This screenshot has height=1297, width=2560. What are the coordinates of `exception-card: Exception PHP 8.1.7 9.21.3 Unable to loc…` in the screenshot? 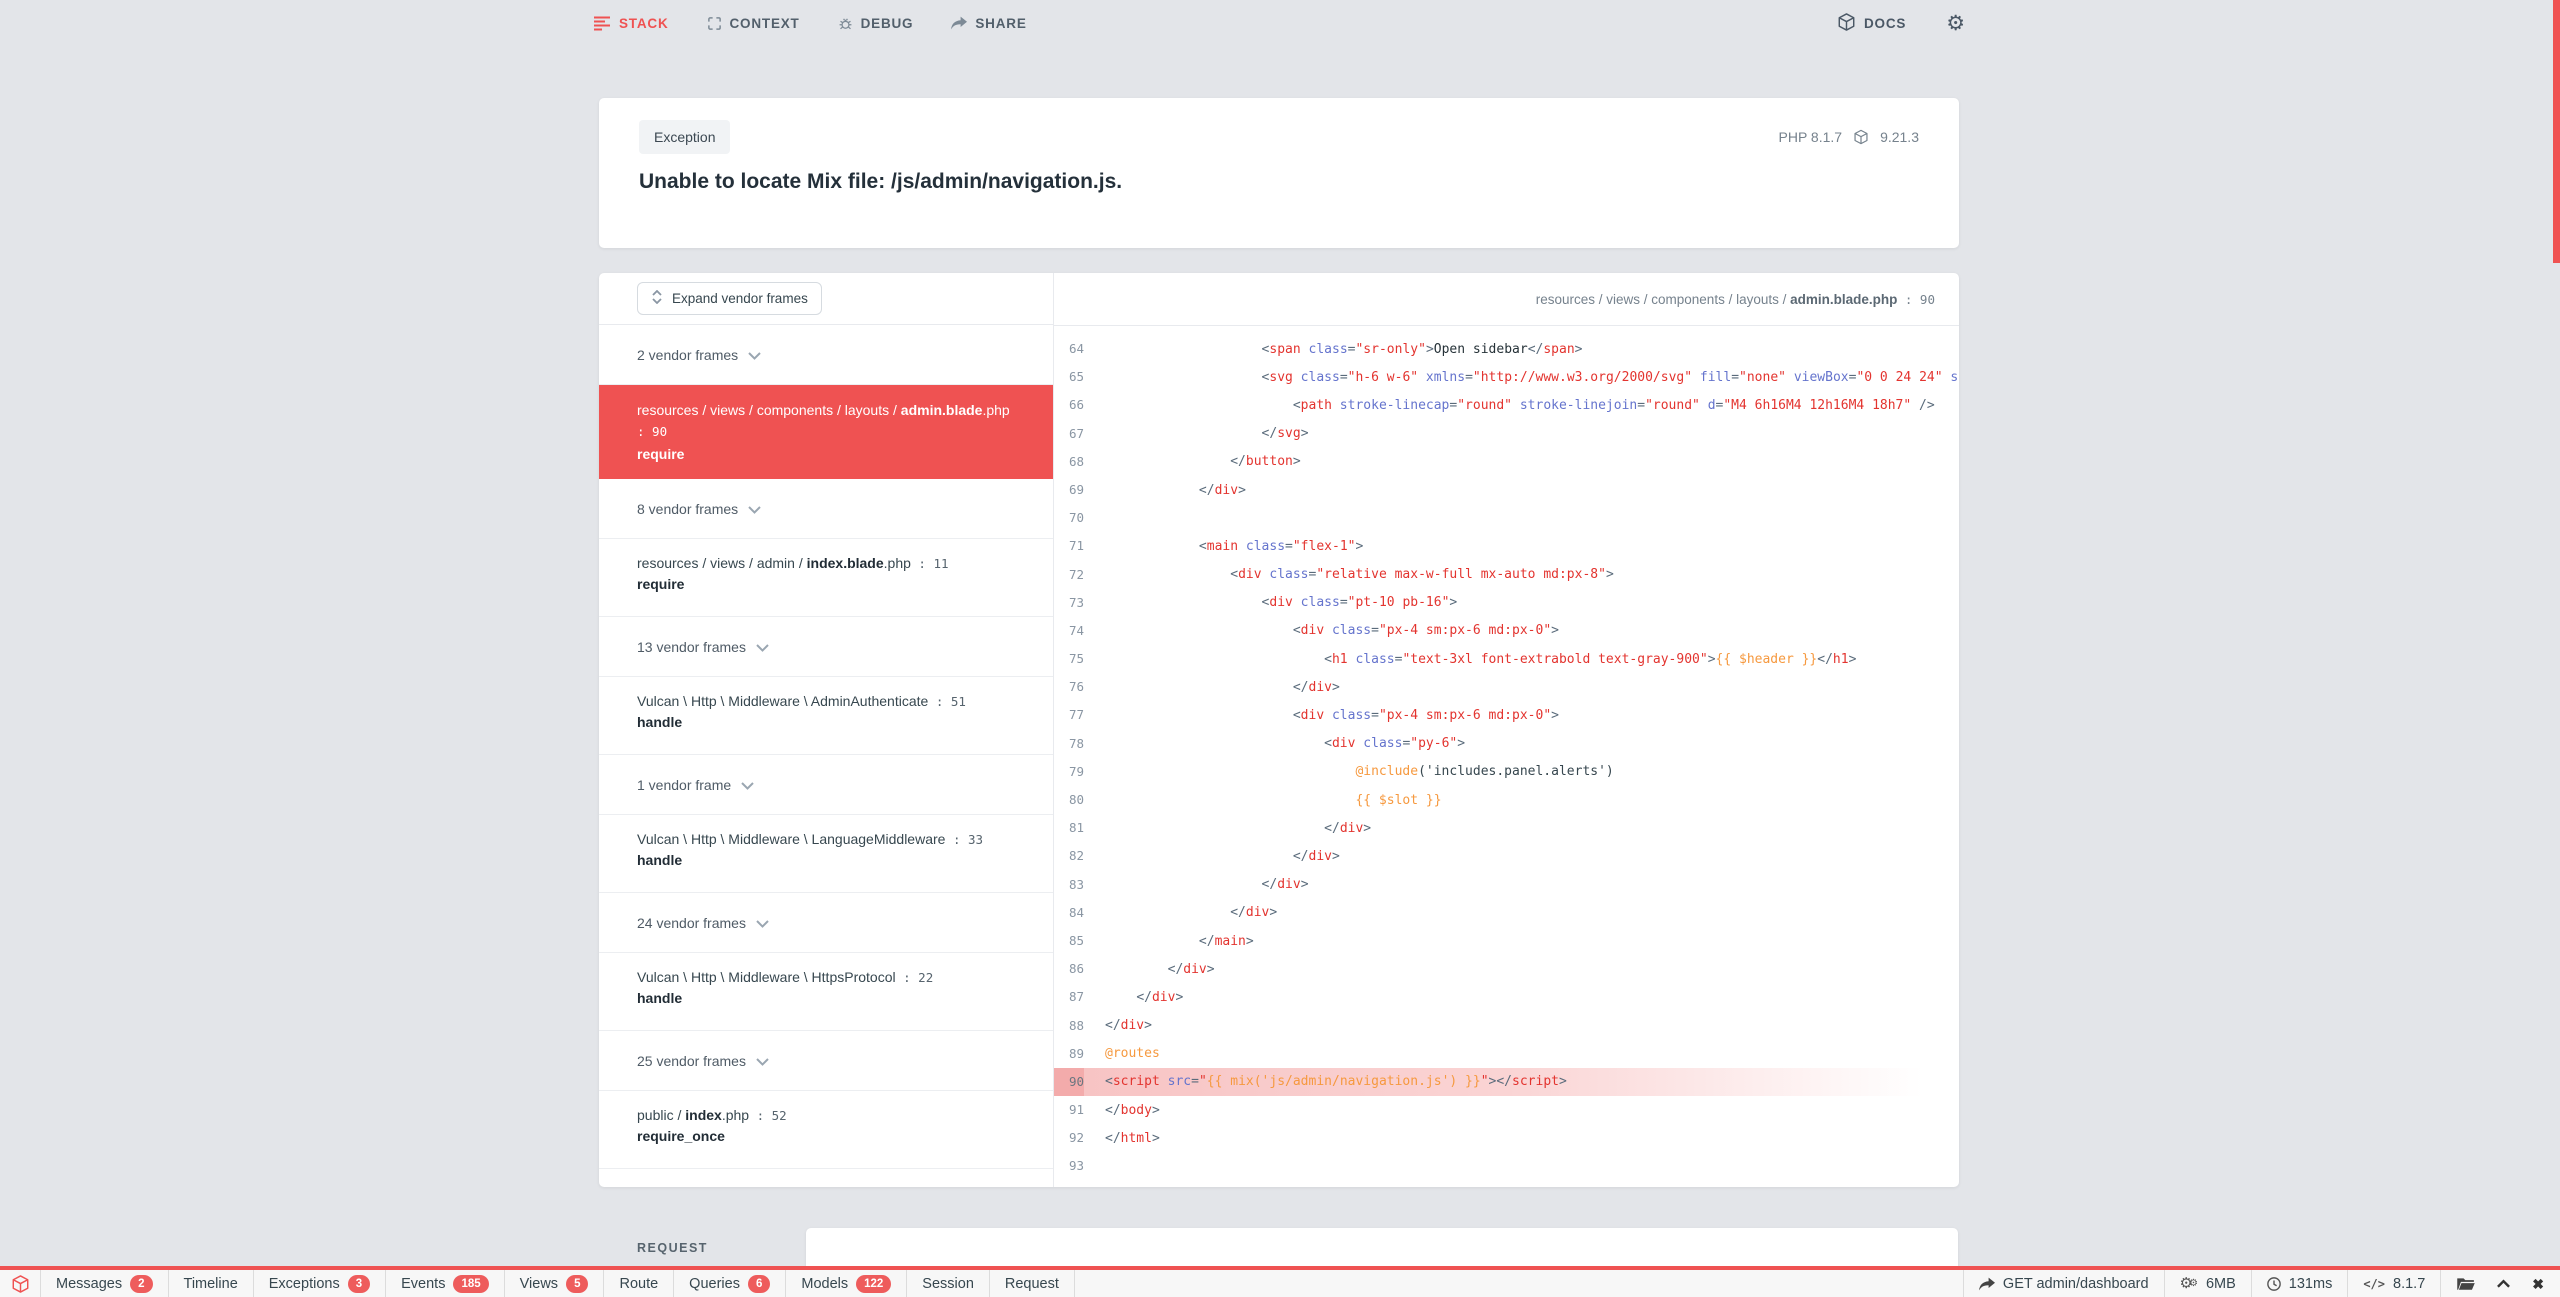 It's located at (1279, 173).